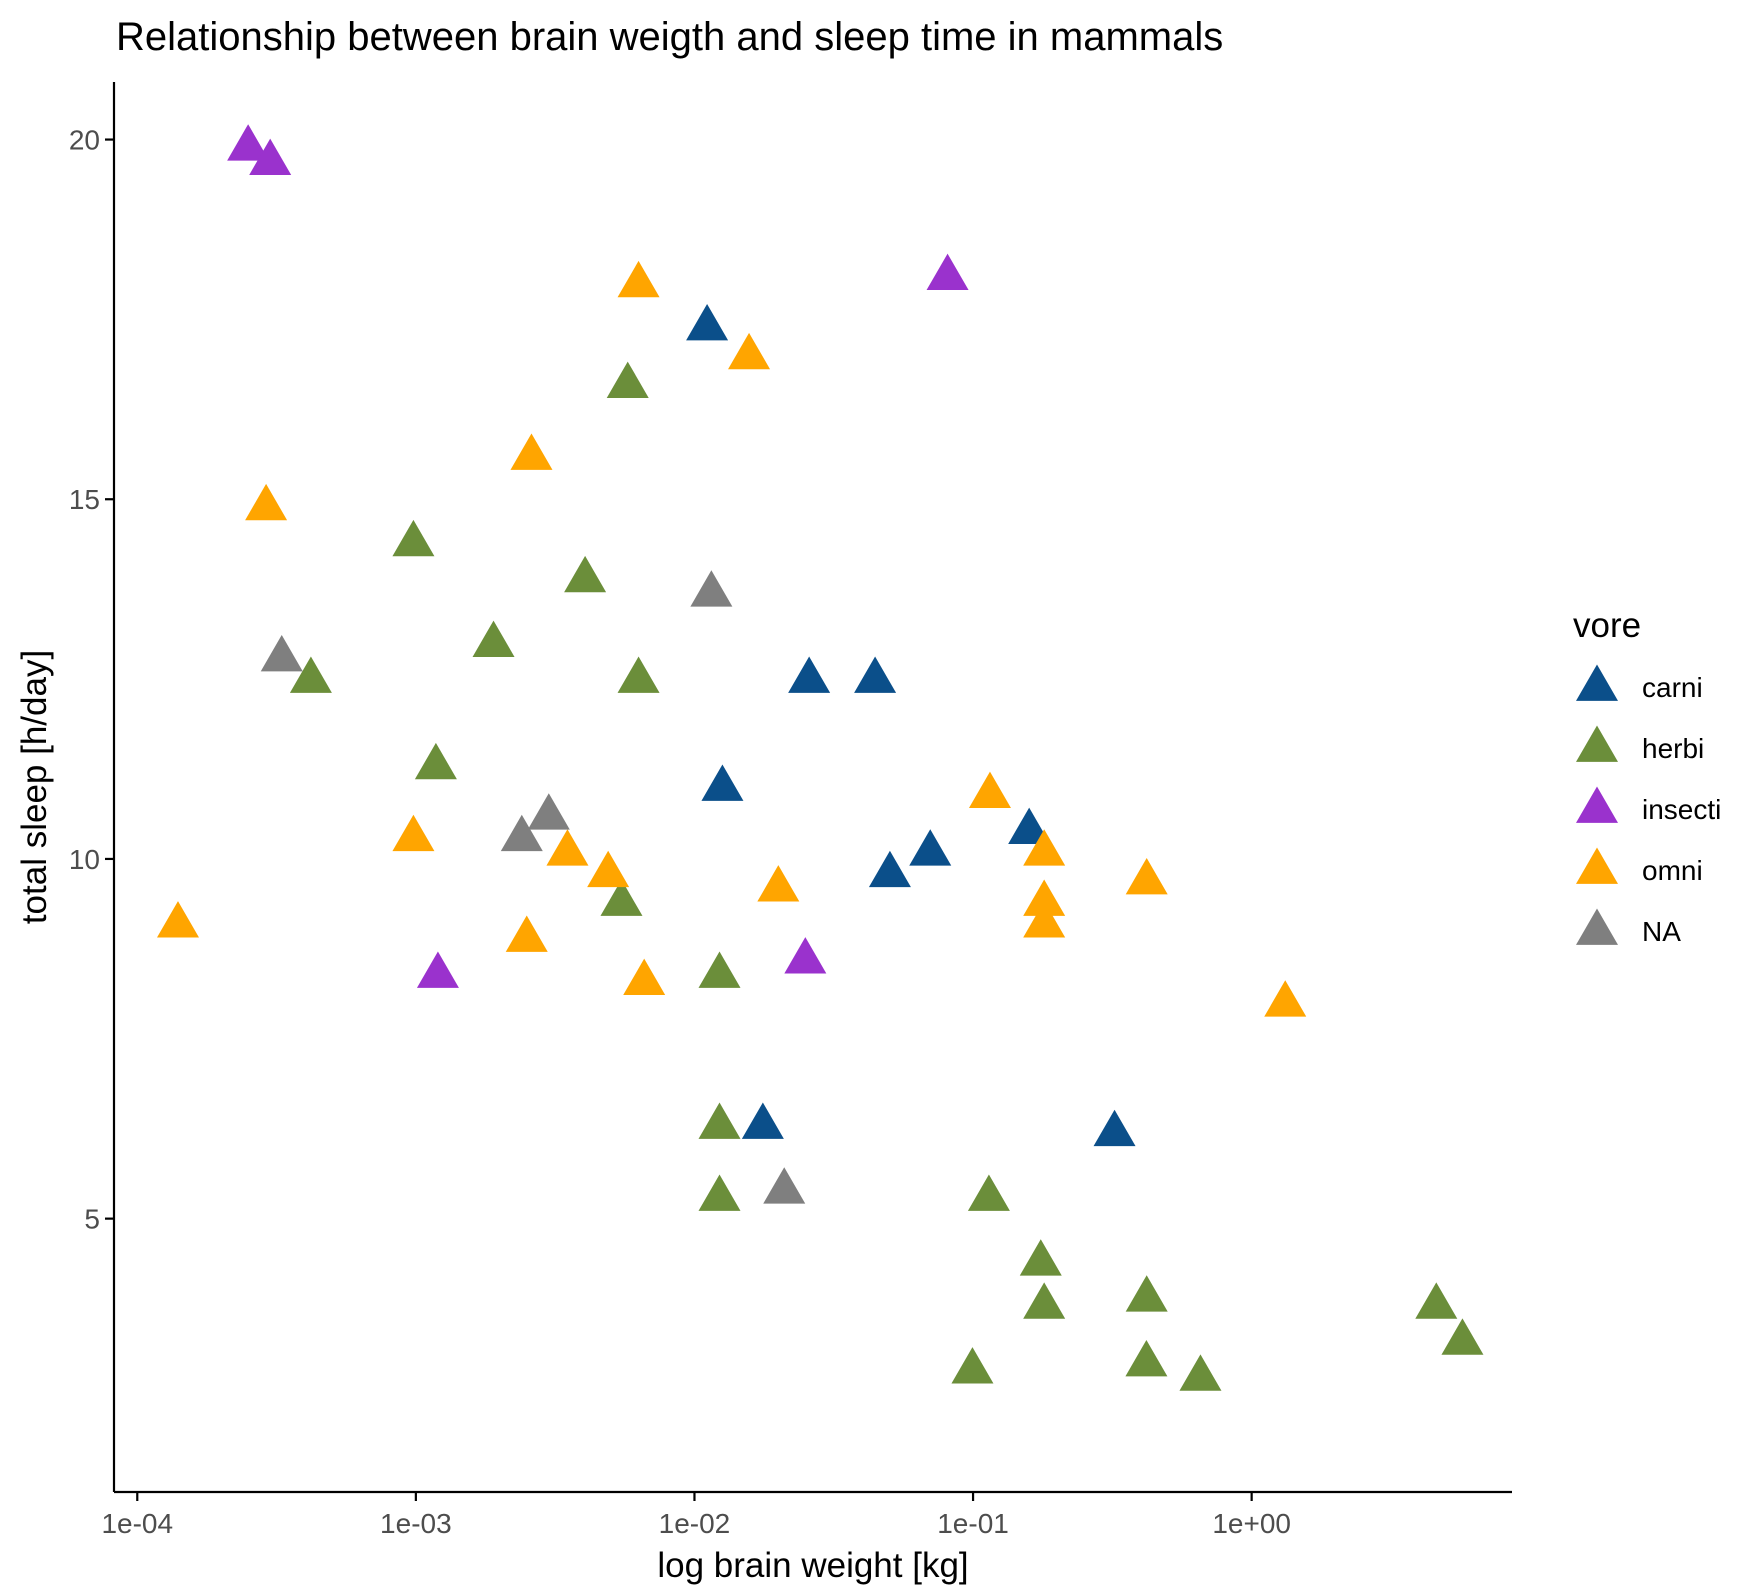 The height and width of the screenshot is (1587, 1764). I want to click on y-axis: 5 10 15 20, so click(91, 680).